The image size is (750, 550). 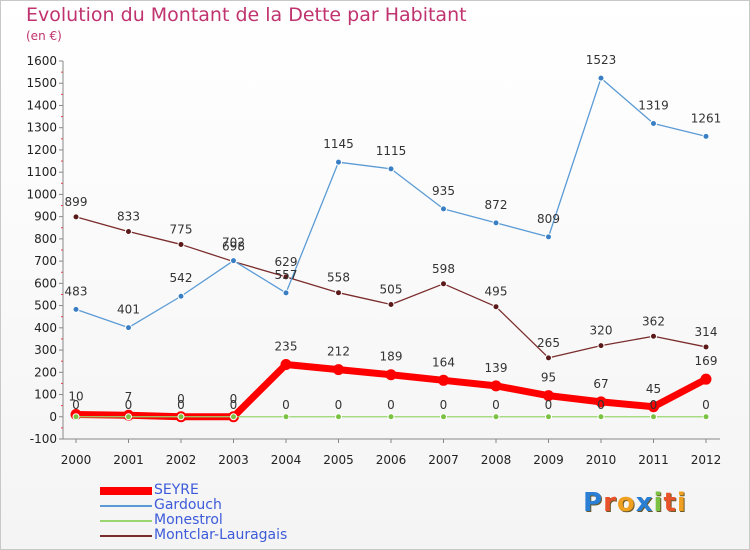 I want to click on data-label-seyre: 10, so click(x=75, y=397).